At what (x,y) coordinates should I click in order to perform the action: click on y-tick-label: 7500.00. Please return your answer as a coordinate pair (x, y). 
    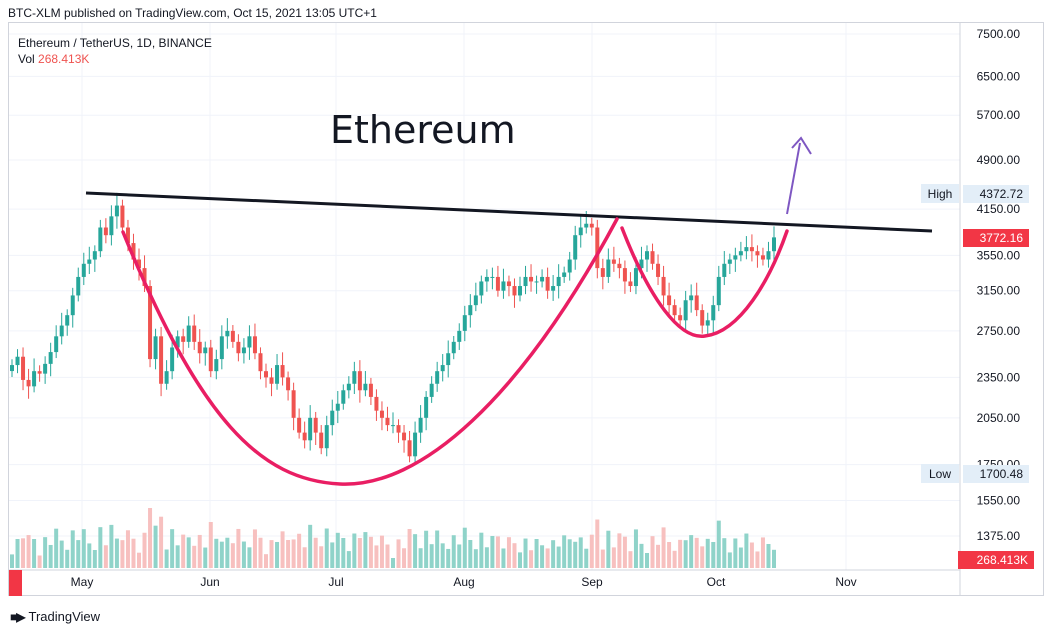
    Looking at the image, I should click on (999, 34).